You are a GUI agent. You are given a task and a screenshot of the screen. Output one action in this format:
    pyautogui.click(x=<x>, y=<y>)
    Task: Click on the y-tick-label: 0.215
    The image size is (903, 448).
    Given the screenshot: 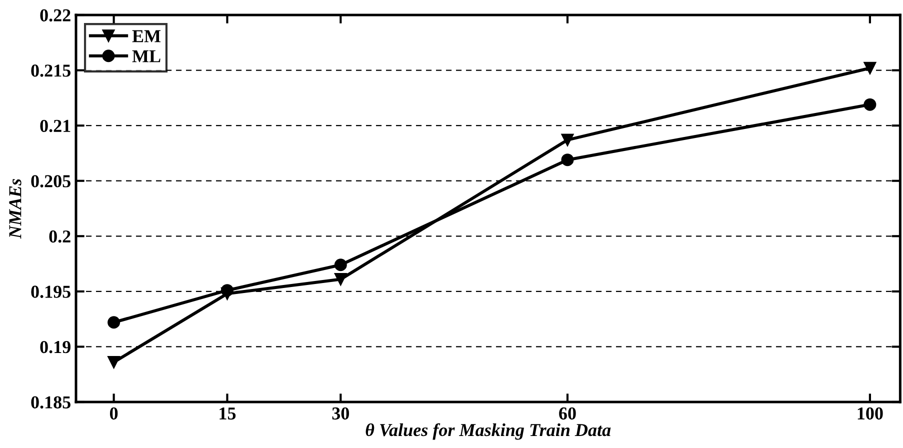 What is the action you would take?
    pyautogui.click(x=50, y=70)
    